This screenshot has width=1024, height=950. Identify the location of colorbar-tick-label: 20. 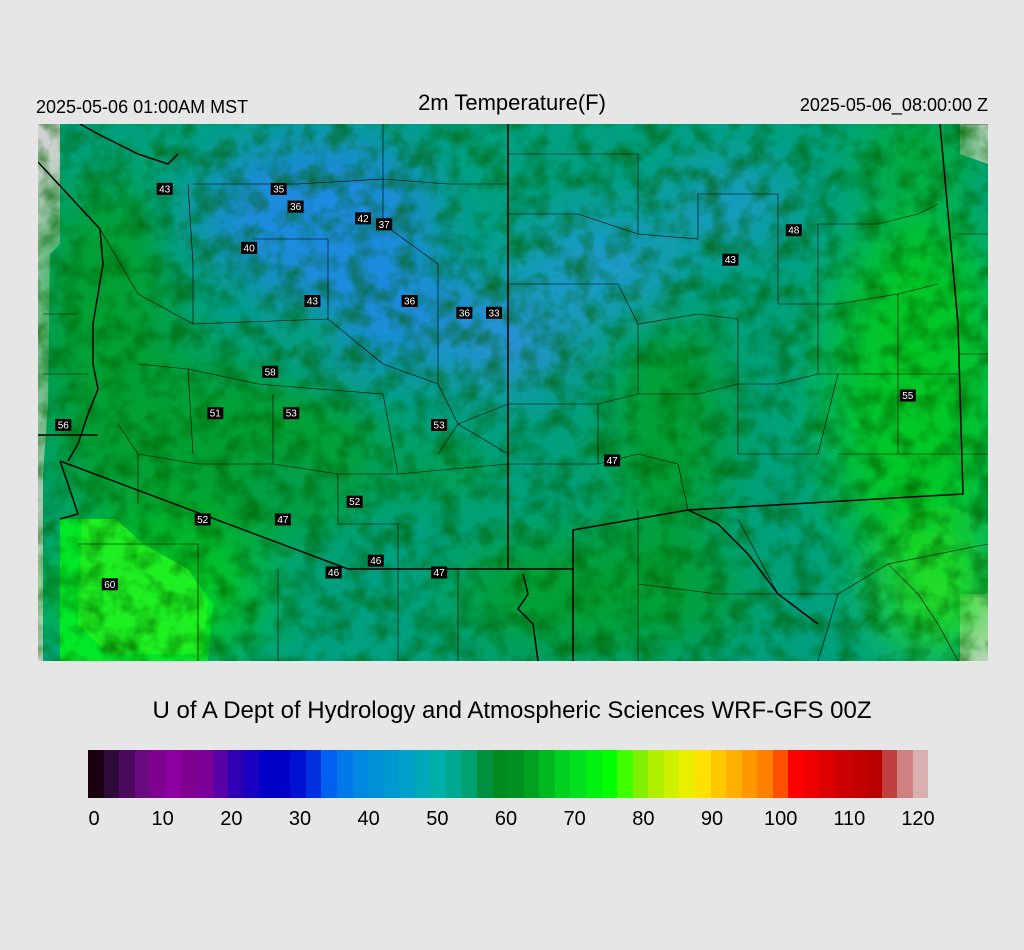
(231, 819).